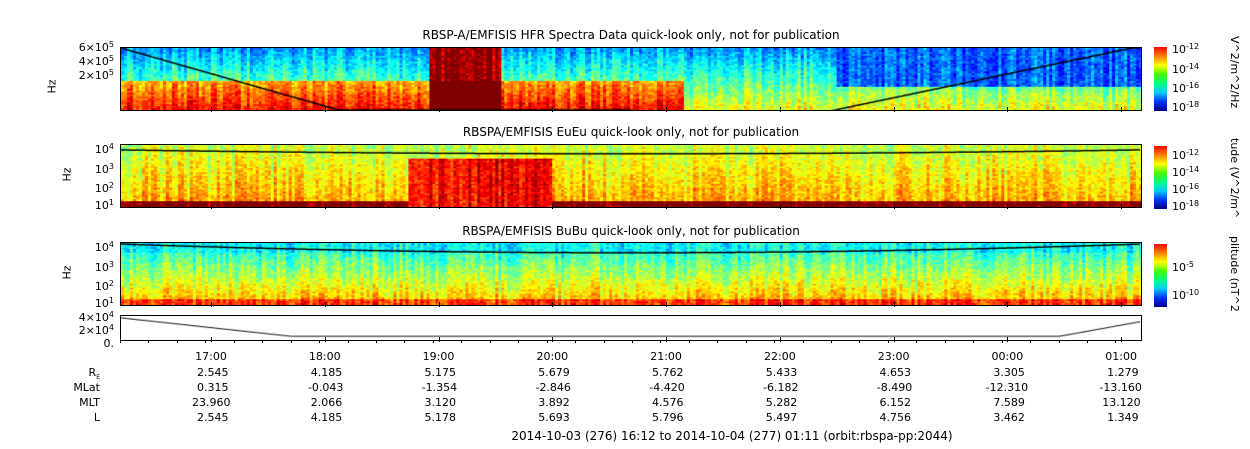 The image size is (1250, 449). What do you see at coordinates (666, 356) in the screenshot?
I see `x-tick-label: 21:00` at bounding box center [666, 356].